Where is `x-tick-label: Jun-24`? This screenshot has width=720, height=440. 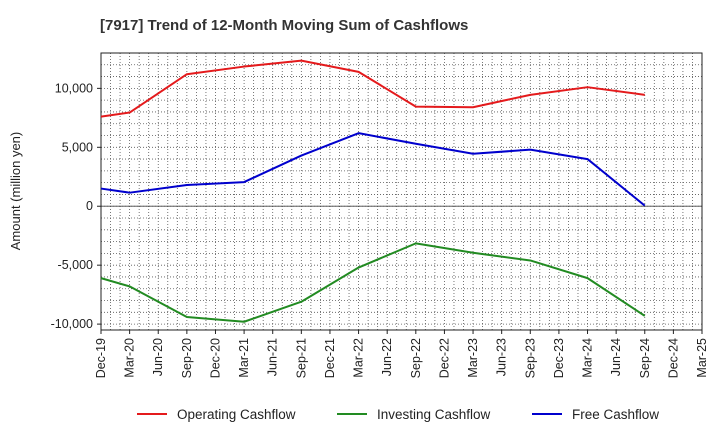
x-tick-label: Jun-24 is located at coordinates (616, 357).